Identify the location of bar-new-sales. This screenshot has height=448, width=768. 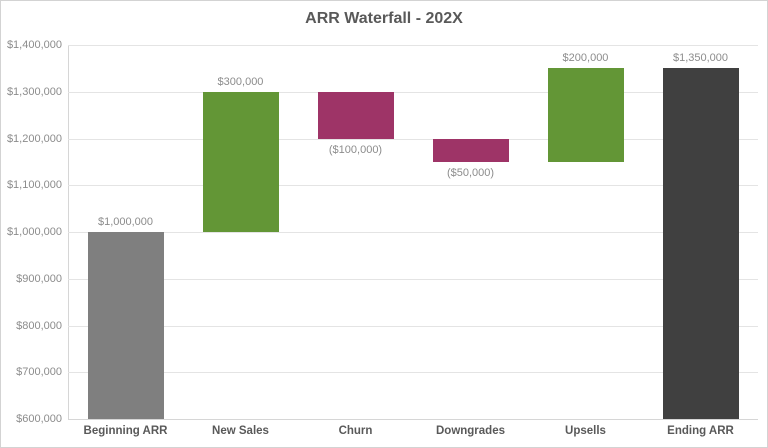
(240, 161).